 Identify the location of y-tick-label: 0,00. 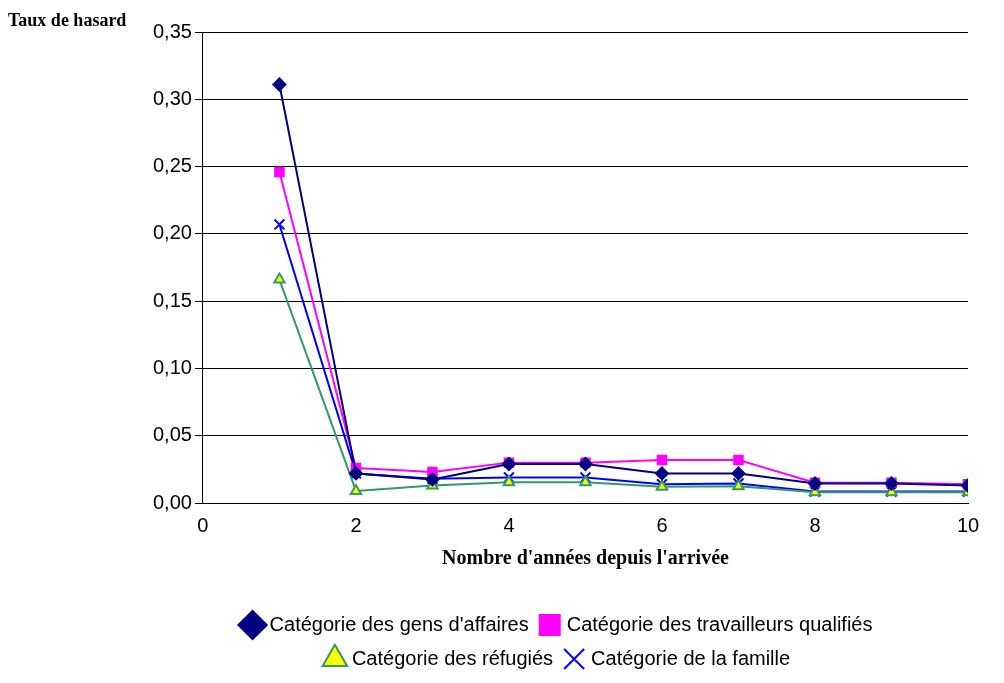
(172, 501).